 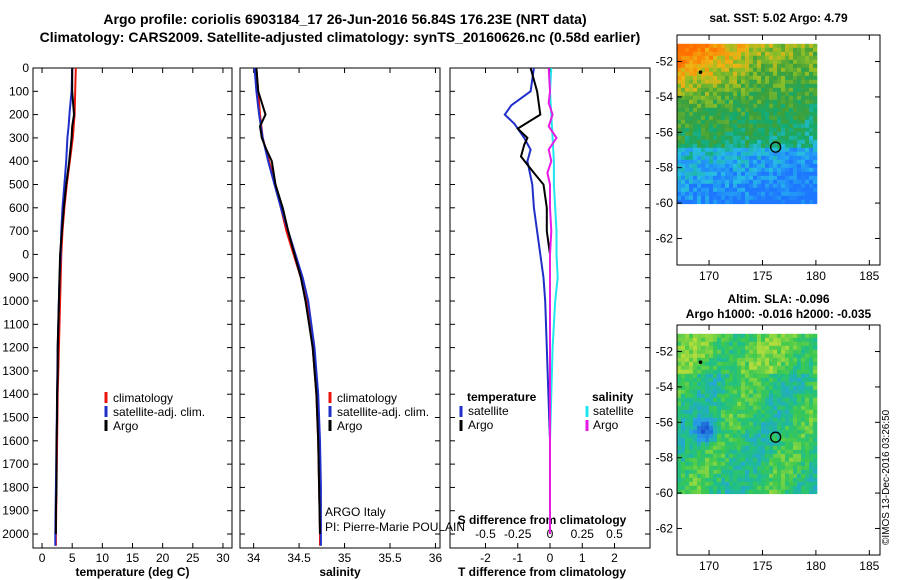 I want to click on x-tick-label: 34, so click(x=254, y=558).